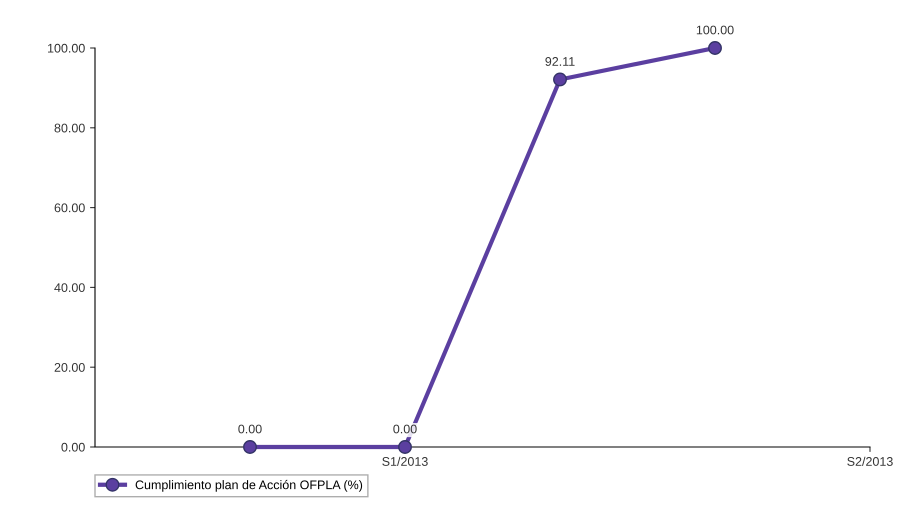 The width and height of the screenshot is (909, 531). Describe the element at coordinates (560, 61) in the screenshot. I see `text: 92.11` at that location.